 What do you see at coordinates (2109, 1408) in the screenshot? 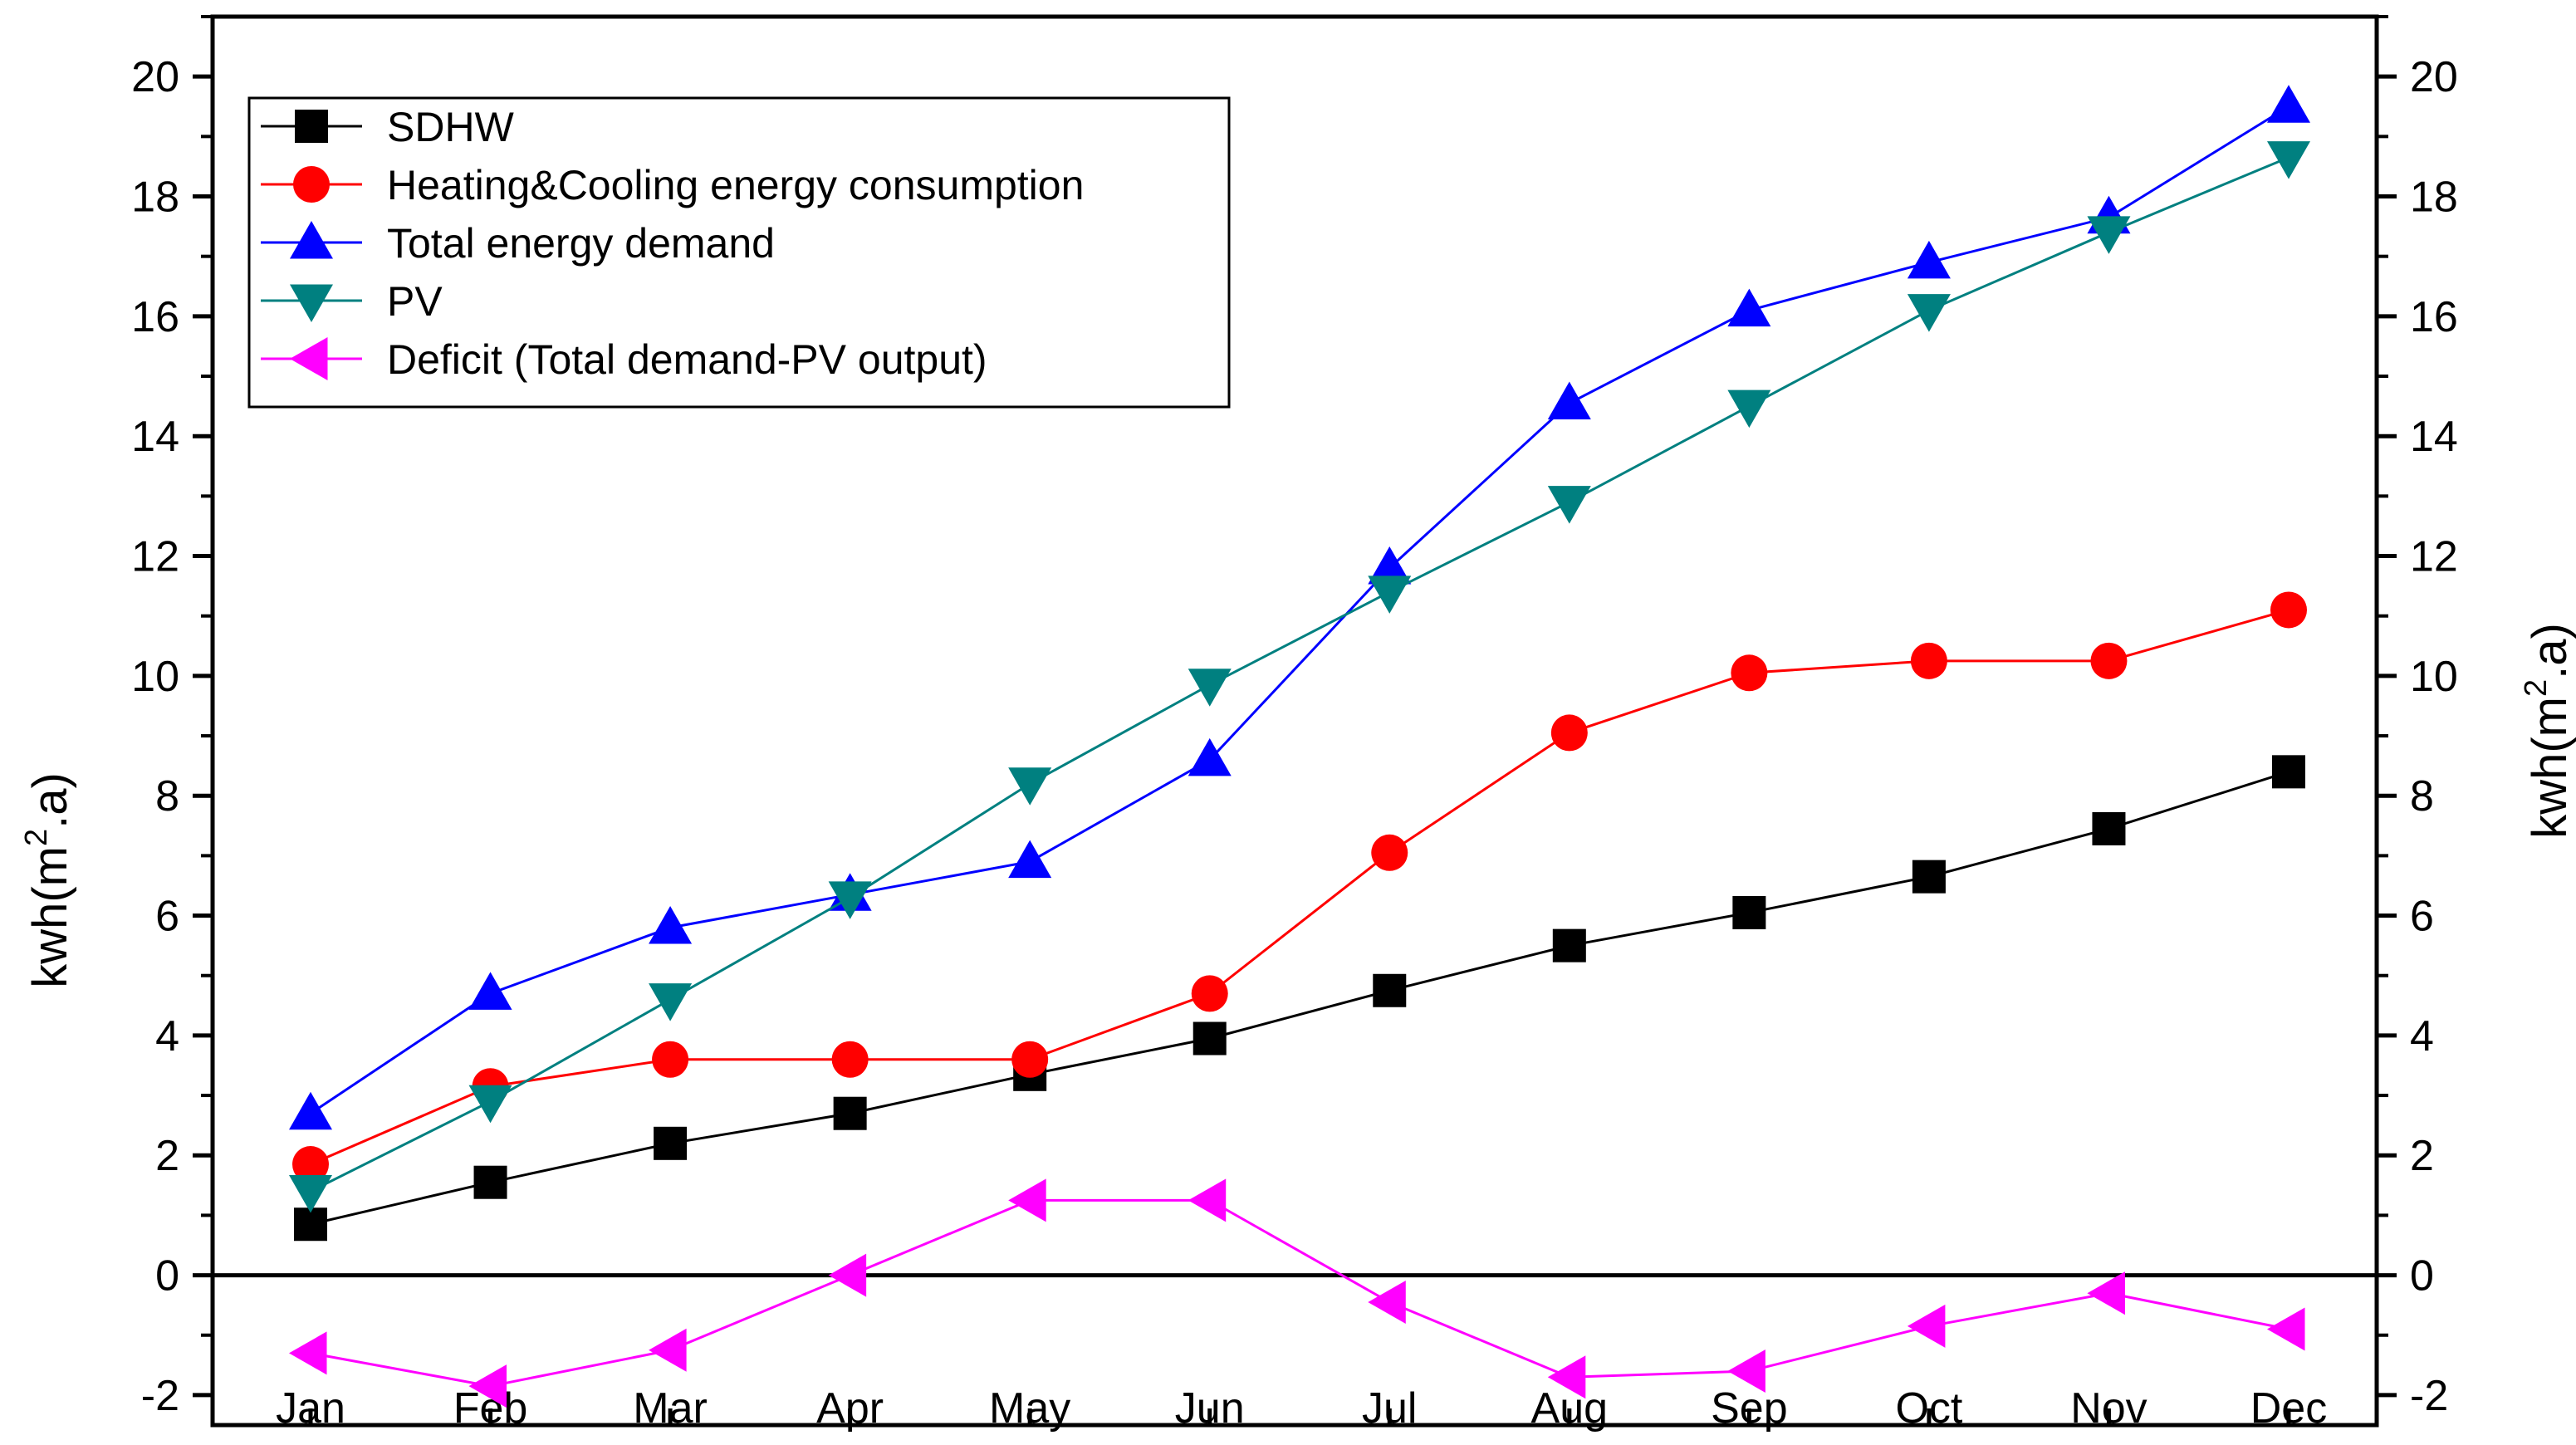
I see `x-tick-label: Nov` at bounding box center [2109, 1408].